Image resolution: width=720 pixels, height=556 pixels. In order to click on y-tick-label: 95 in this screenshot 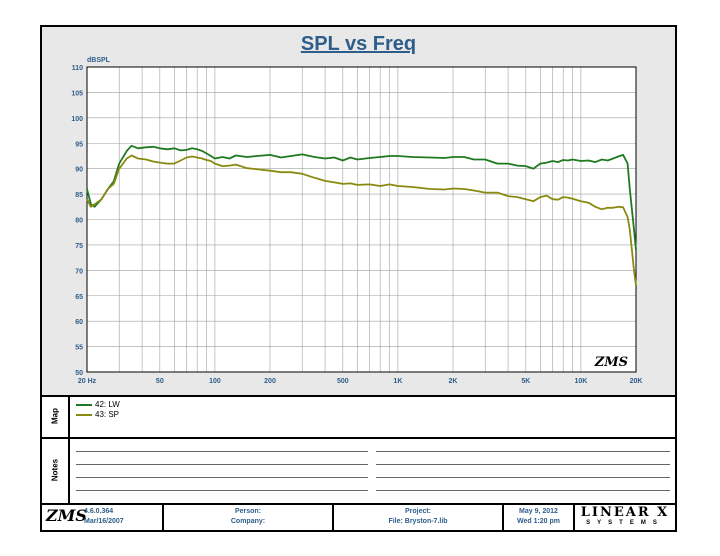, I will do `click(79, 144)`.